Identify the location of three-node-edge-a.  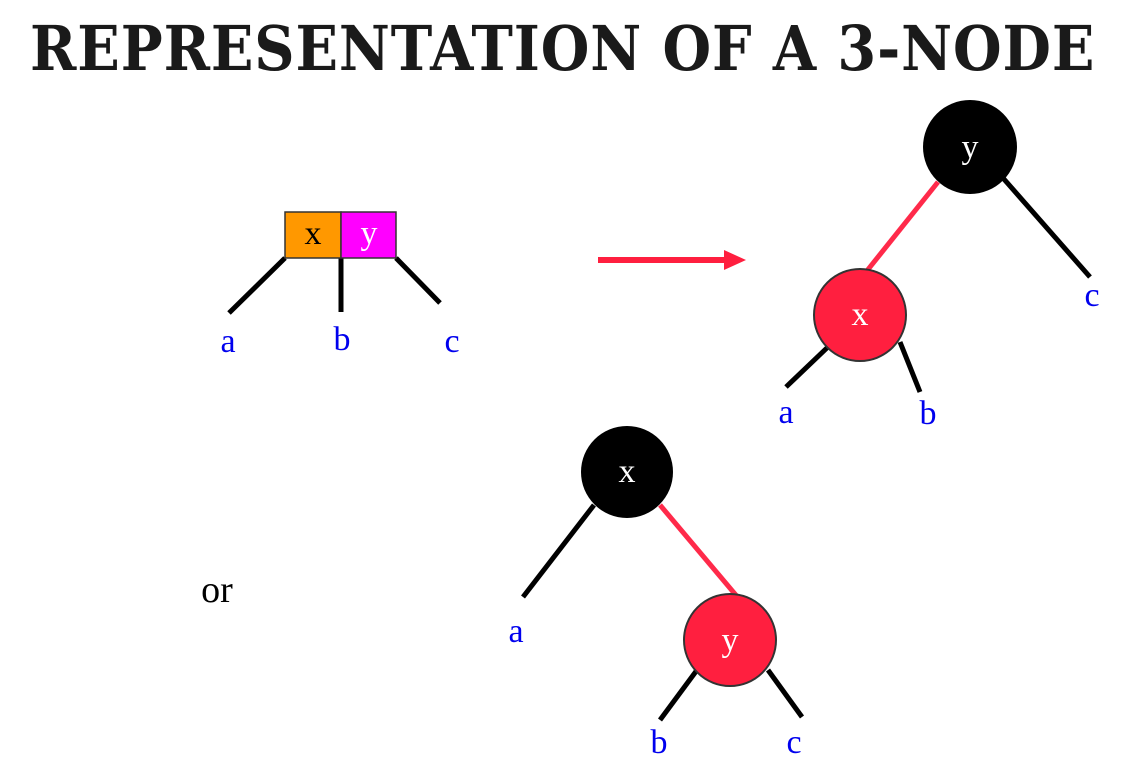
(257, 285).